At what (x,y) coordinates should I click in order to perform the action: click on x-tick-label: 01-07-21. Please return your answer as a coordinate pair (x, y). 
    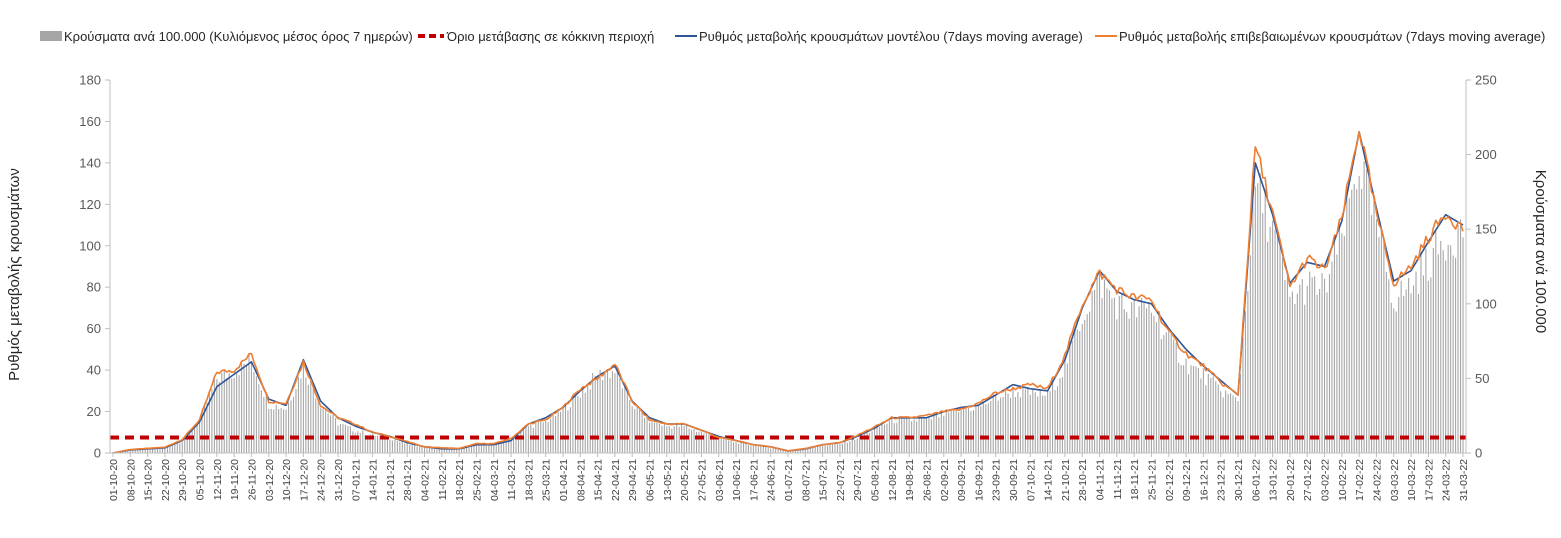
    Looking at the image, I should click on (789, 480).